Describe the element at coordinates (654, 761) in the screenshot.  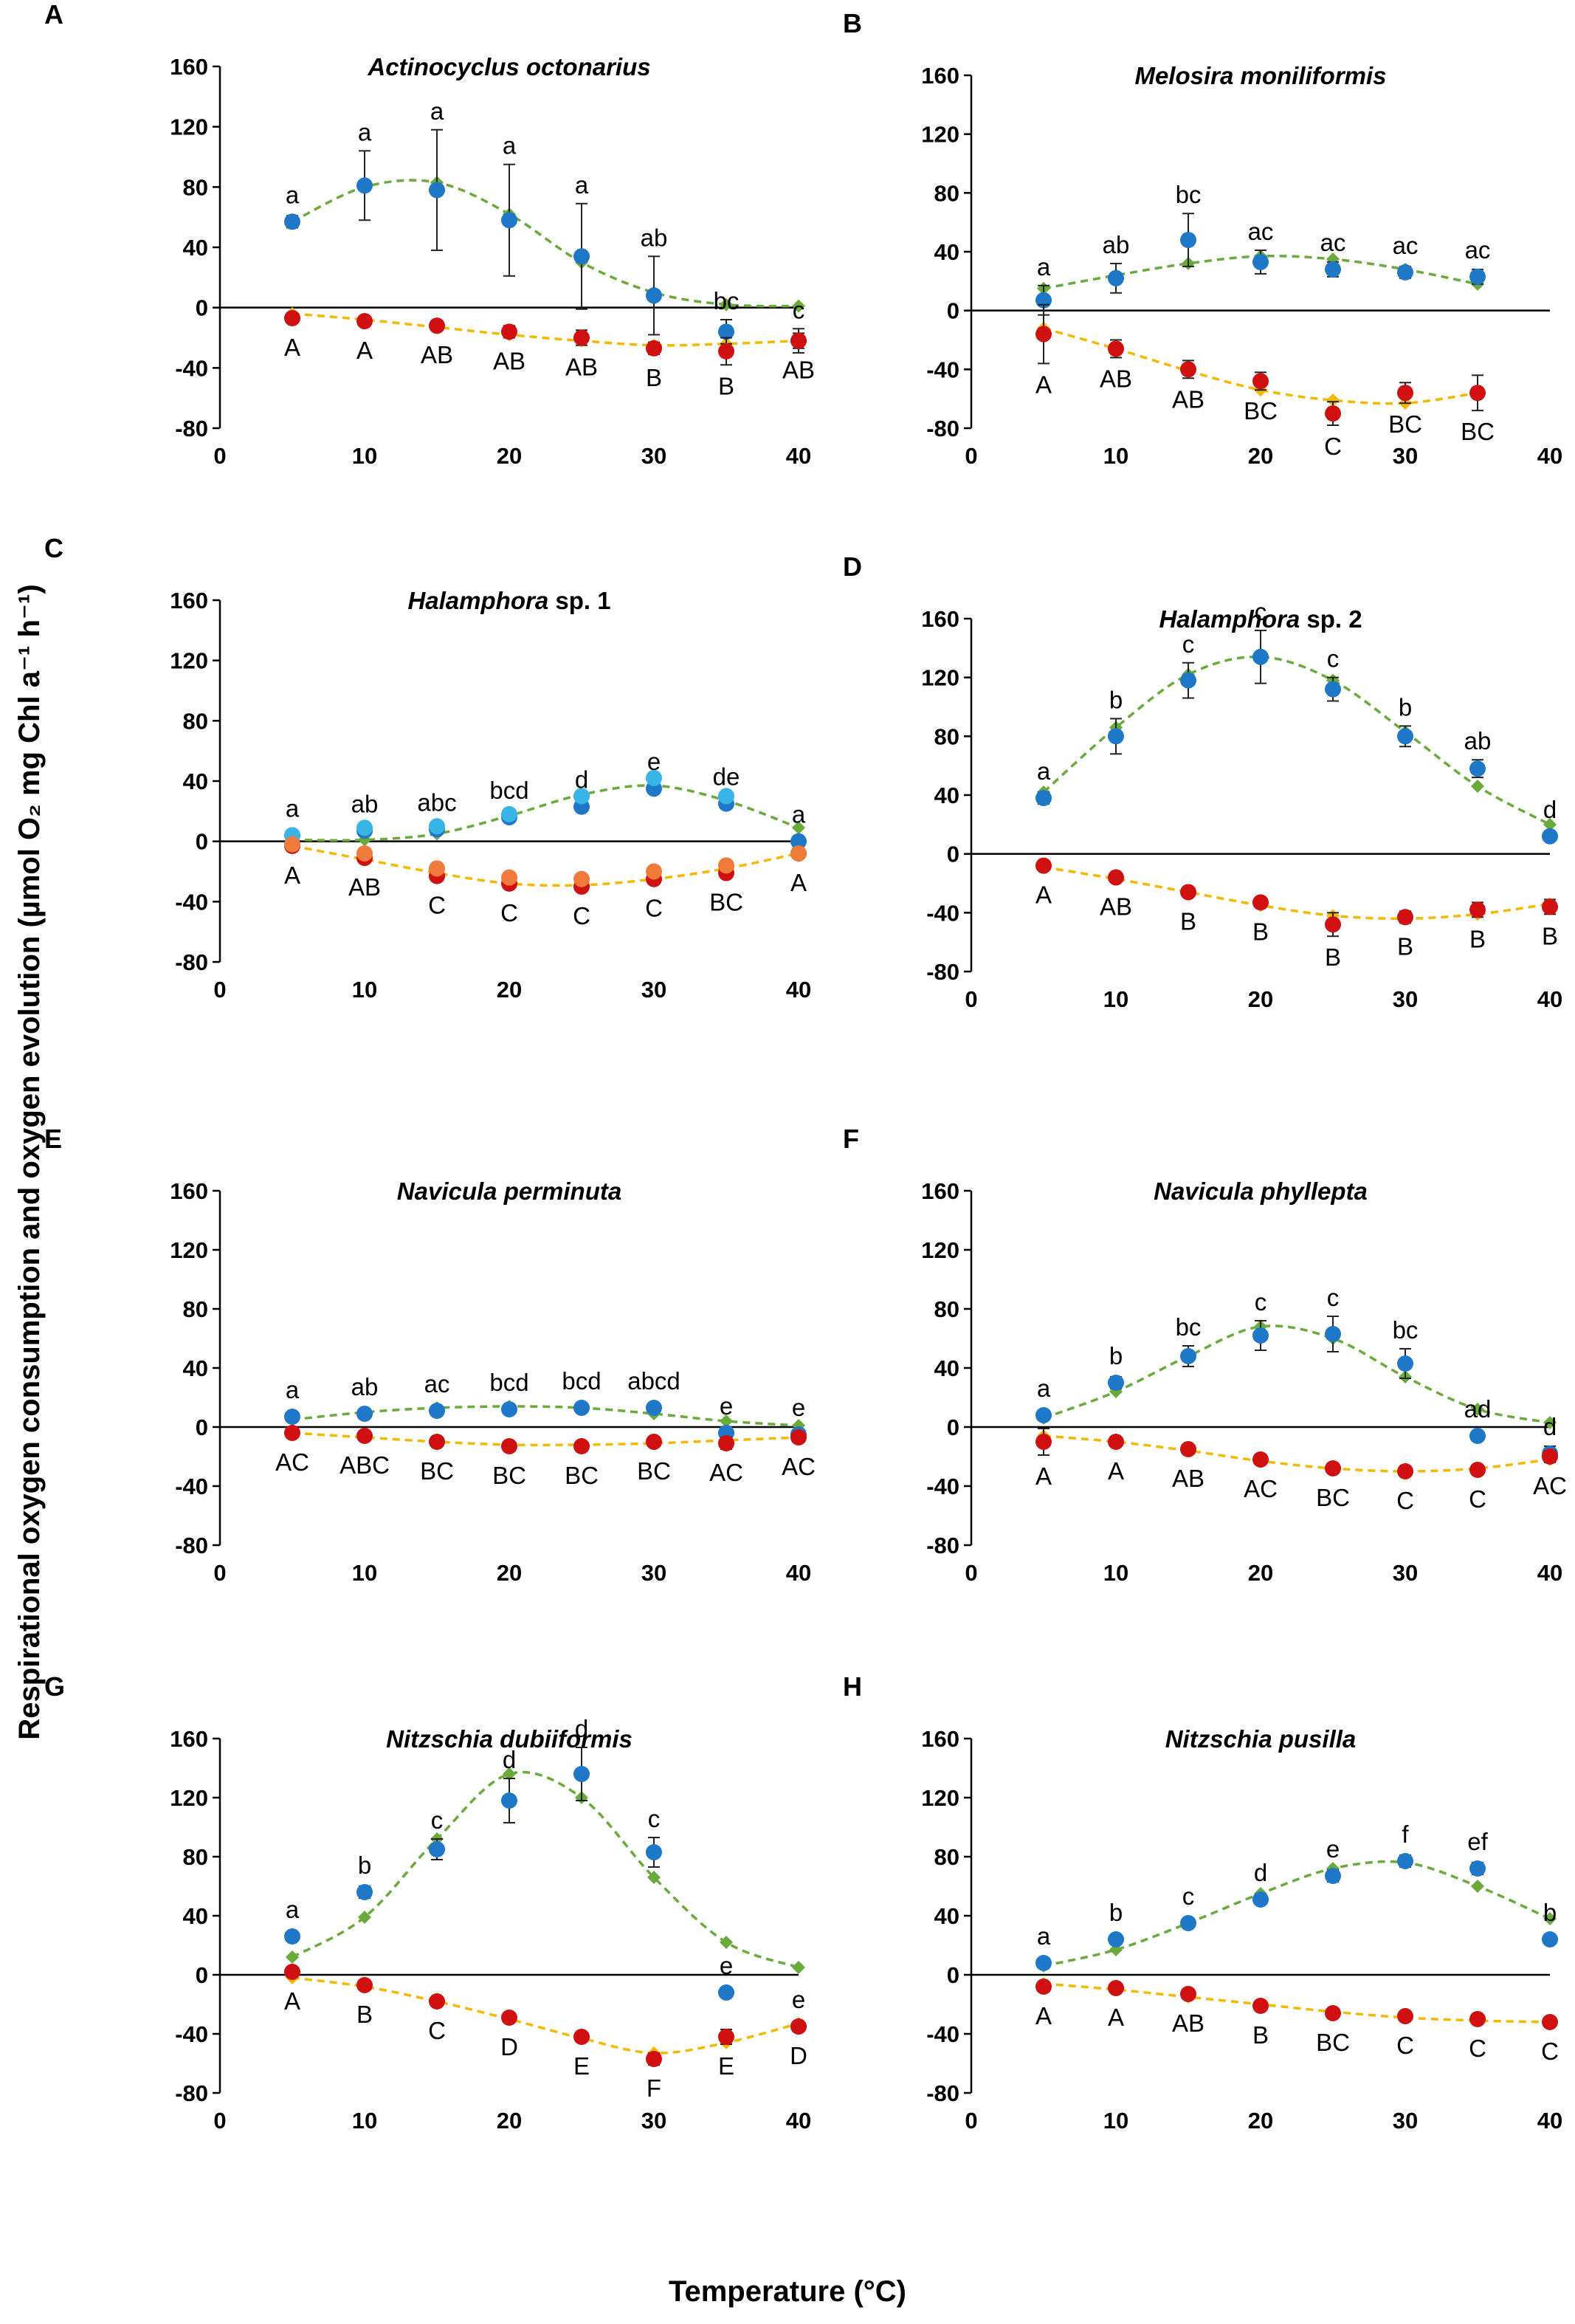
I see `significance-letter: e` at that location.